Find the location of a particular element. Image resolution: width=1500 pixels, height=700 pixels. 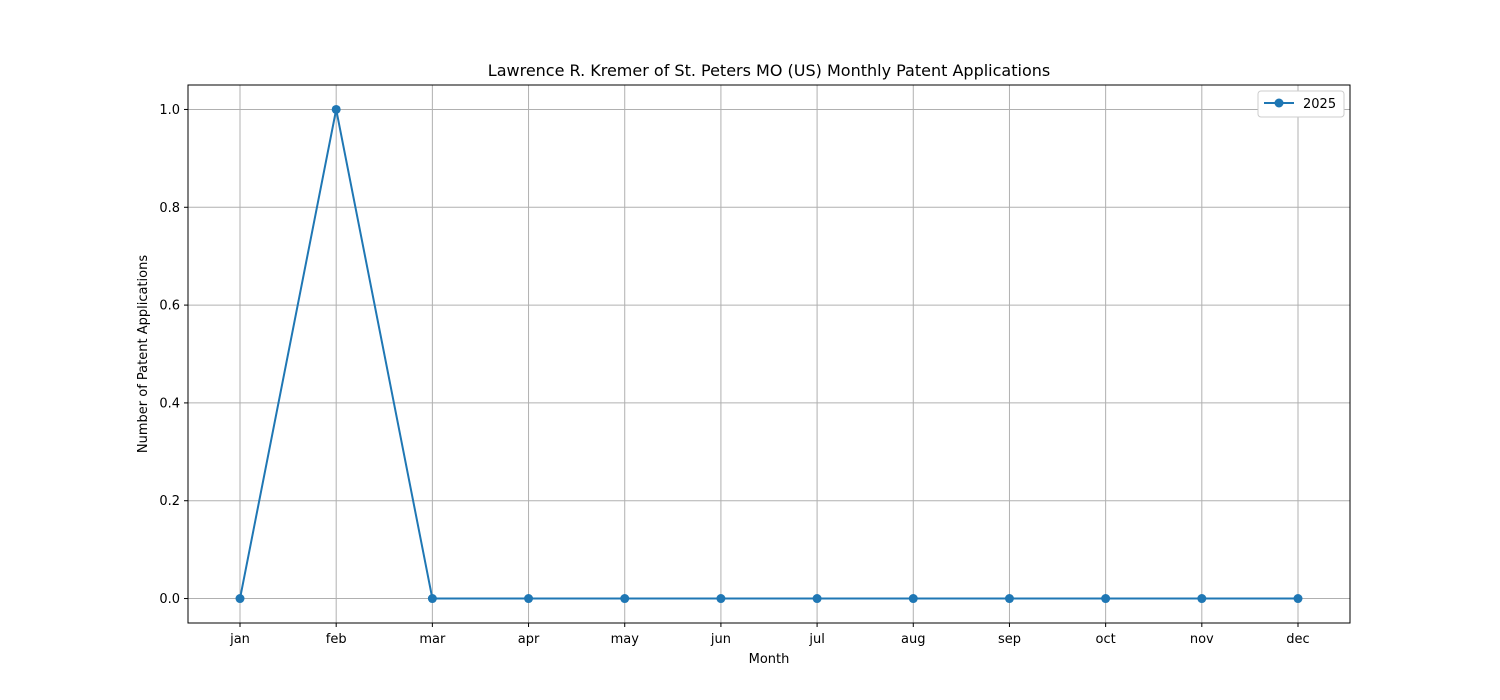

y-tick-label: 0.8 is located at coordinates (169, 208).